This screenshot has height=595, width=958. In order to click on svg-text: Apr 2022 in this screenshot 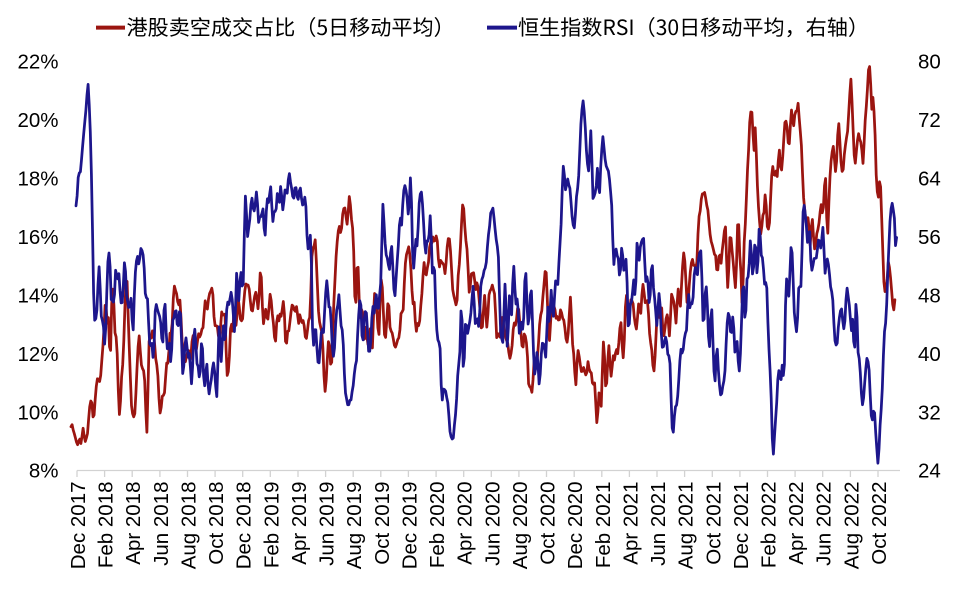, I will do `click(796, 523)`.